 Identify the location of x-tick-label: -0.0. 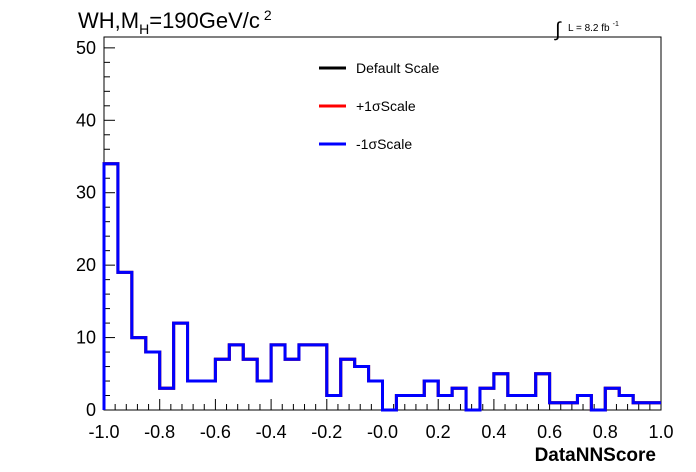
(382, 432).